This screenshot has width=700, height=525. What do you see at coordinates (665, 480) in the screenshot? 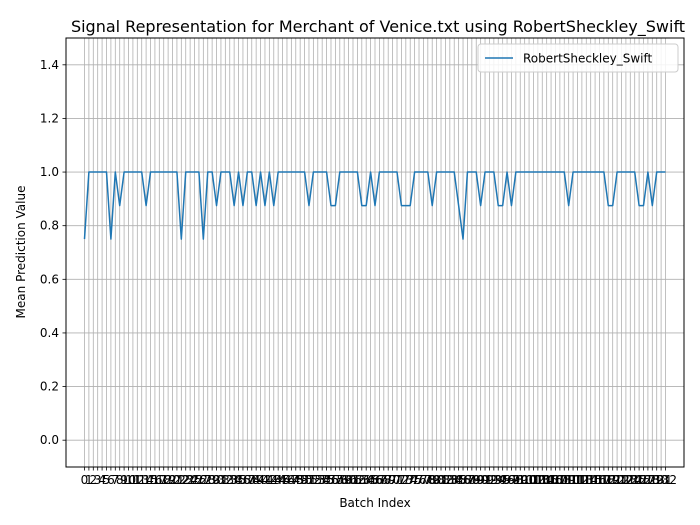
I see `x-tick-label: 132` at bounding box center [665, 480].